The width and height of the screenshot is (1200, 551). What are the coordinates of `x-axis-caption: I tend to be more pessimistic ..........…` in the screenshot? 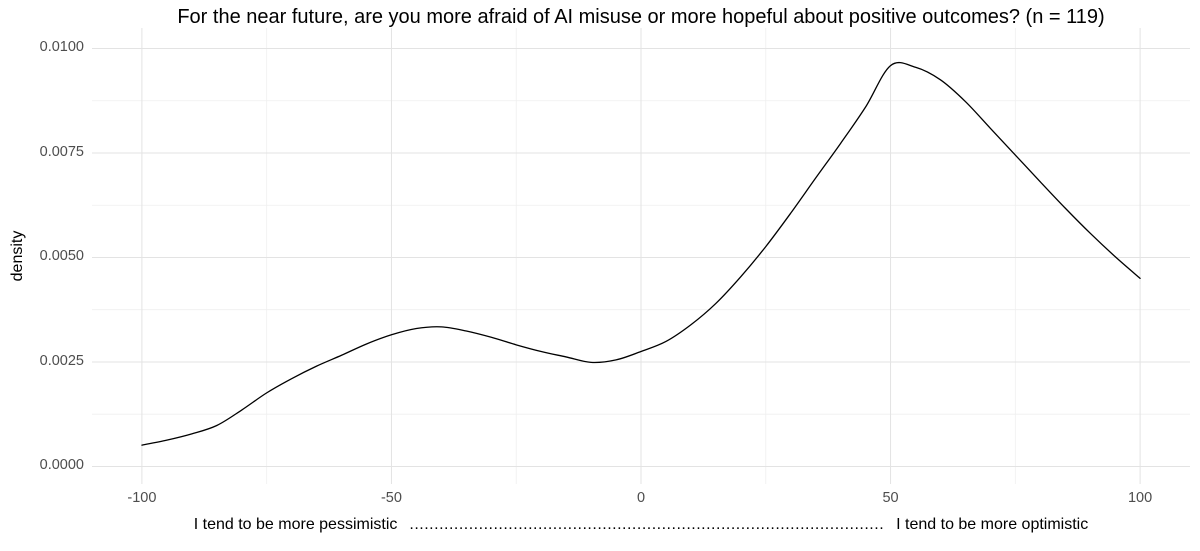 It's located at (641, 525).